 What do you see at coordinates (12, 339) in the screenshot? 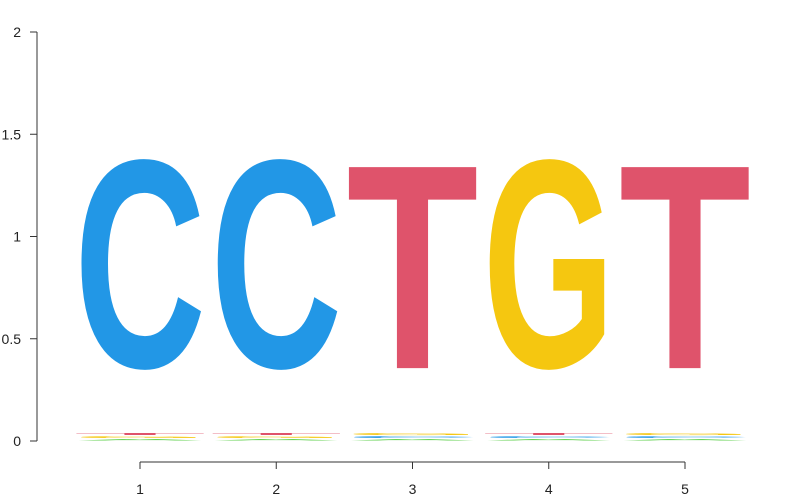
I see `y-tick-label: 0.5` at bounding box center [12, 339].